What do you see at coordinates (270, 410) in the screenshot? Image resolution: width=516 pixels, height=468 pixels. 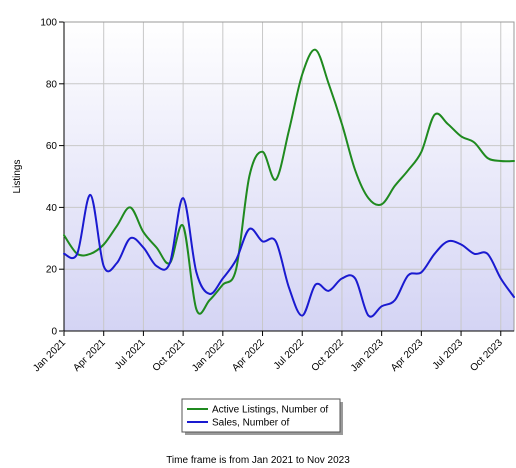 I see `legend-label: Active Listings, Number of` at bounding box center [270, 410].